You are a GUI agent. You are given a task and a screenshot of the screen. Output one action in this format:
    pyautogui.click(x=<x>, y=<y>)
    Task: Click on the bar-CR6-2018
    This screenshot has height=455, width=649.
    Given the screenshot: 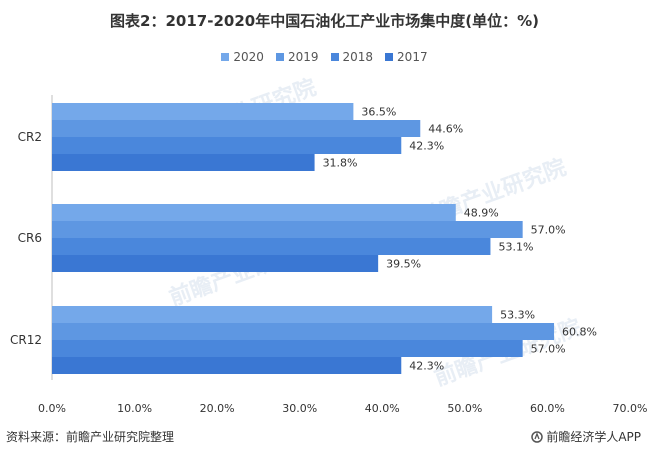 What is the action you would take?
    pyautogui.click(x=271, y=246)
    